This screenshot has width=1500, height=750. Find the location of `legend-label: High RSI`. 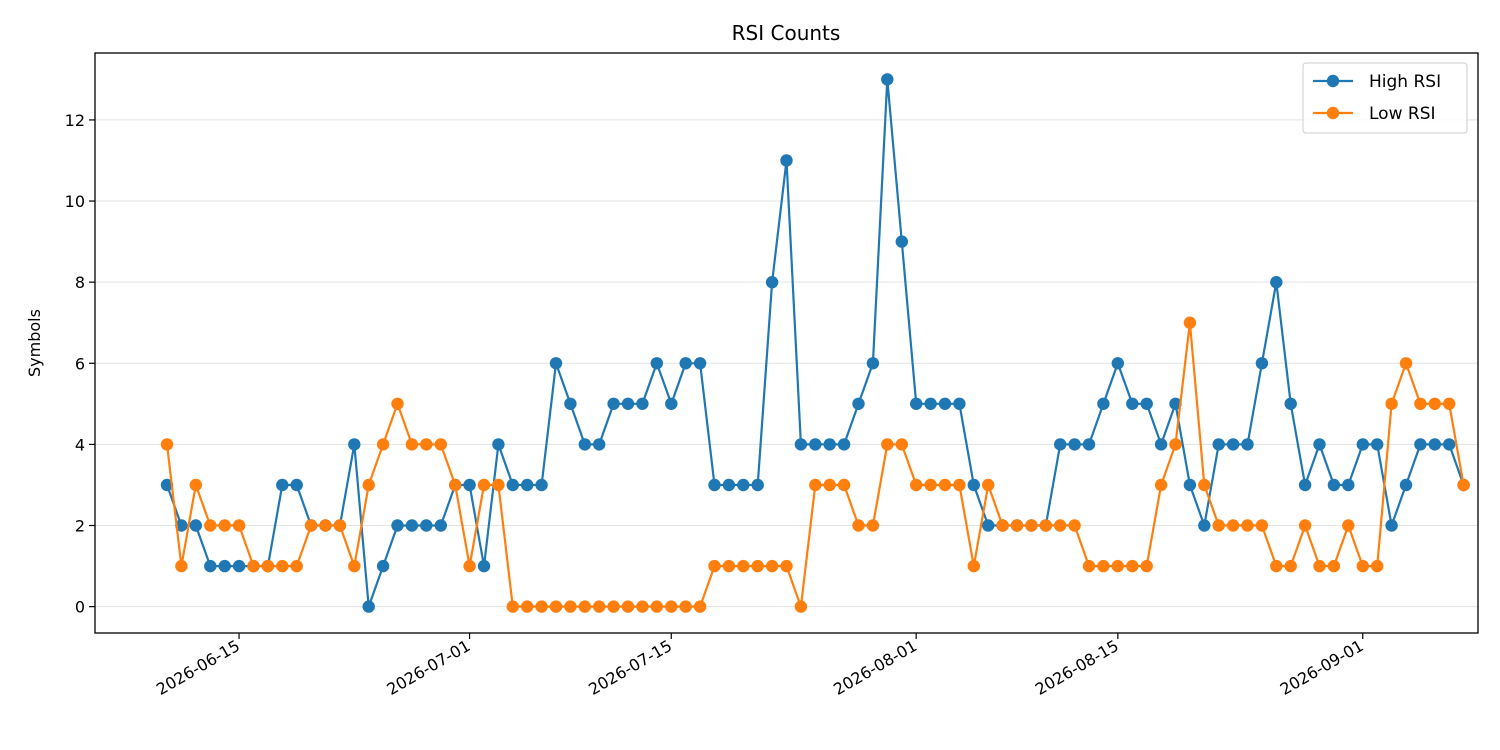

legend-label: High RSI is located at coordinates (1405, 82).